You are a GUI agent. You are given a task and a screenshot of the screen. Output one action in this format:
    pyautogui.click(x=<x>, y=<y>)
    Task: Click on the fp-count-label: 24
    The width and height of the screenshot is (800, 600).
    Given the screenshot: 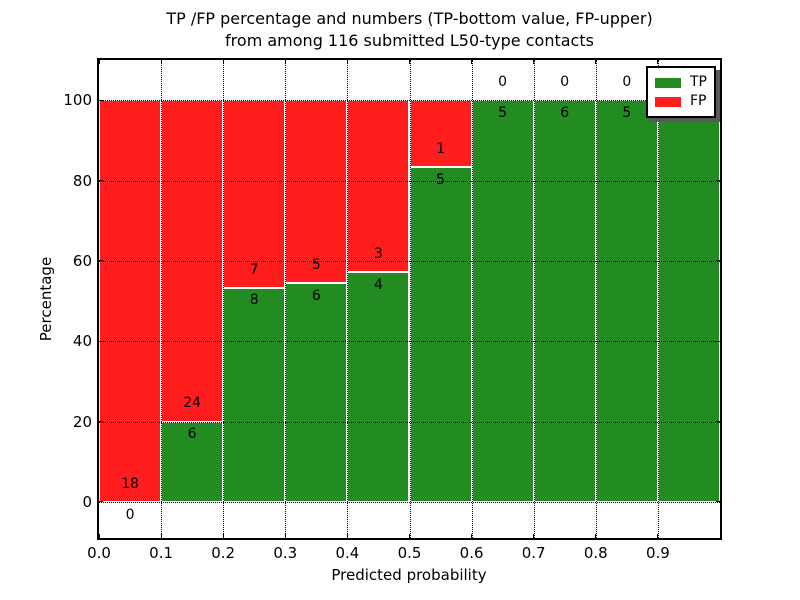 What is the action you would take?
    pyautogui.click(x=192, y=403)
    